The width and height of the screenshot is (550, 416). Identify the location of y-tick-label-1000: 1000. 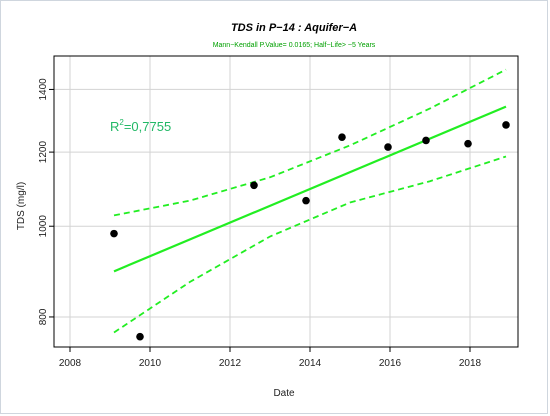
(43, 226).